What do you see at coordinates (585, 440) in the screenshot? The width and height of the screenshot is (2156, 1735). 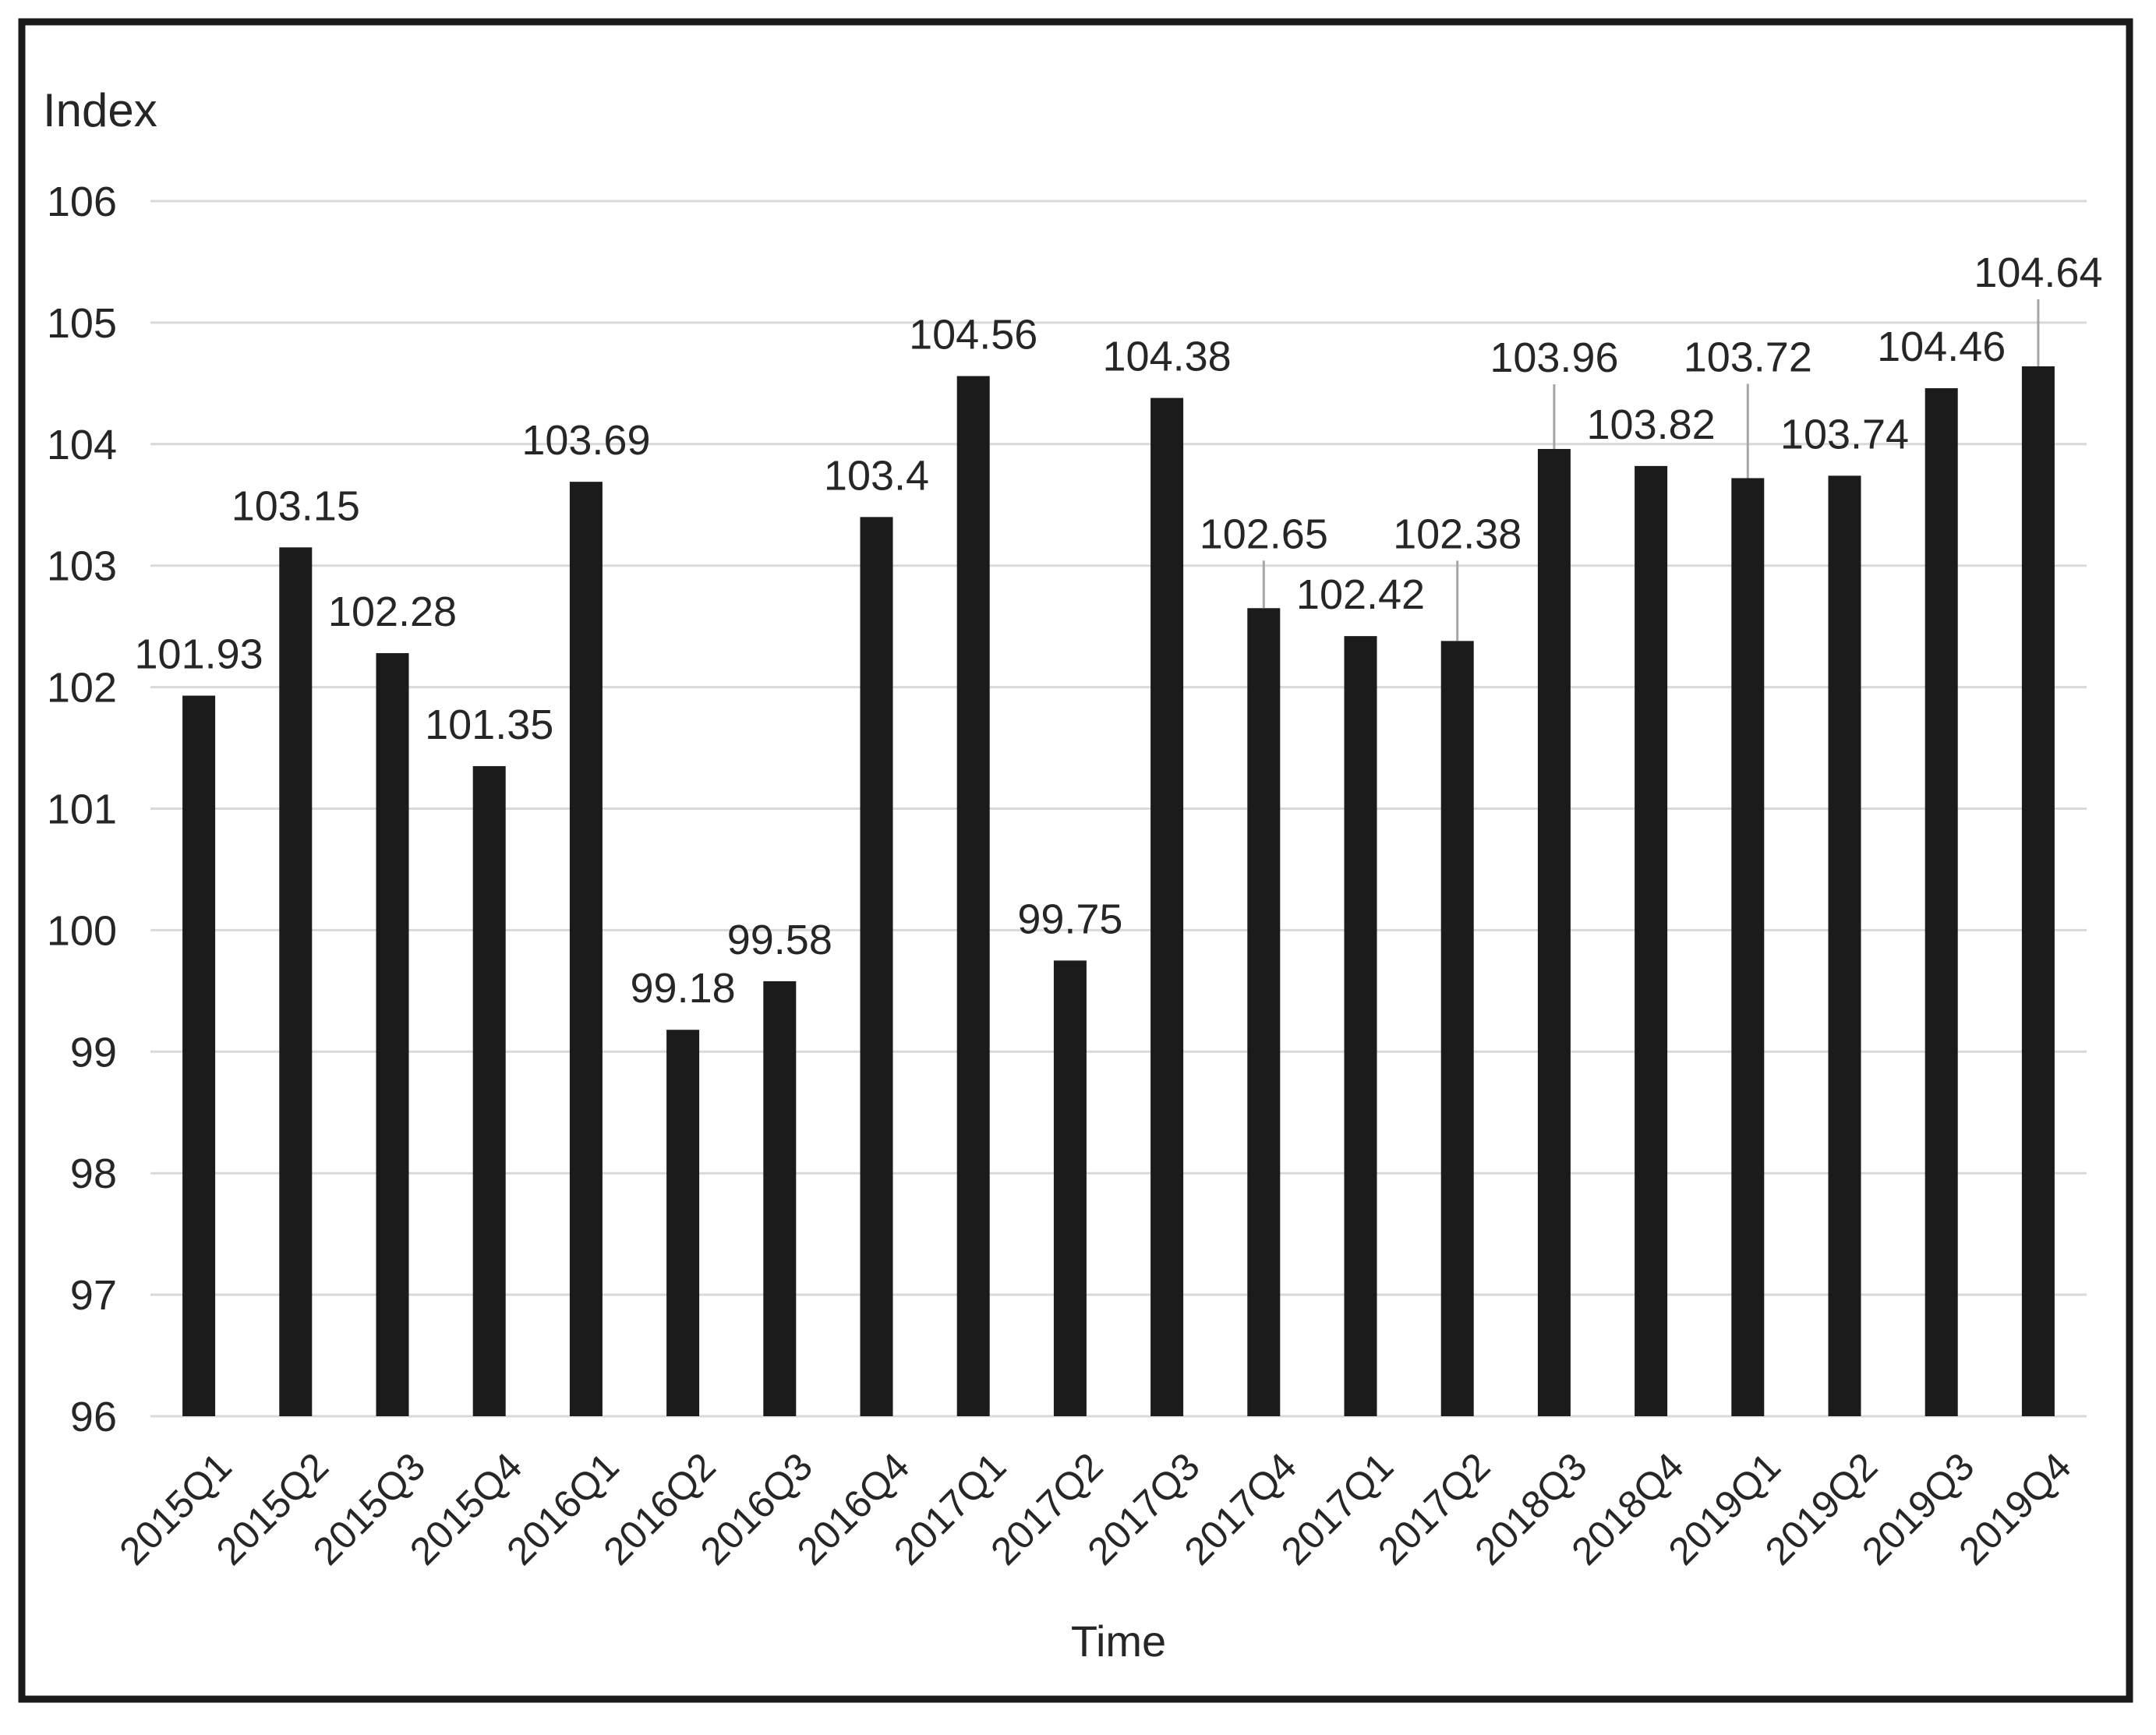 I see `bar-value-label: 103.69` at bounding box center [585, 440].